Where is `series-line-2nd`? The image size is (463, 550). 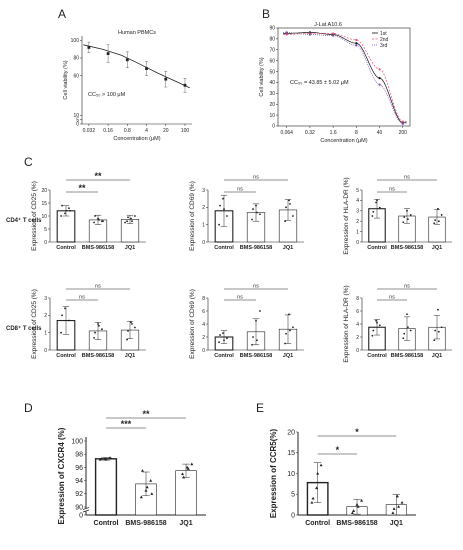
series-line-2nd is located at coordinates (345, 77).